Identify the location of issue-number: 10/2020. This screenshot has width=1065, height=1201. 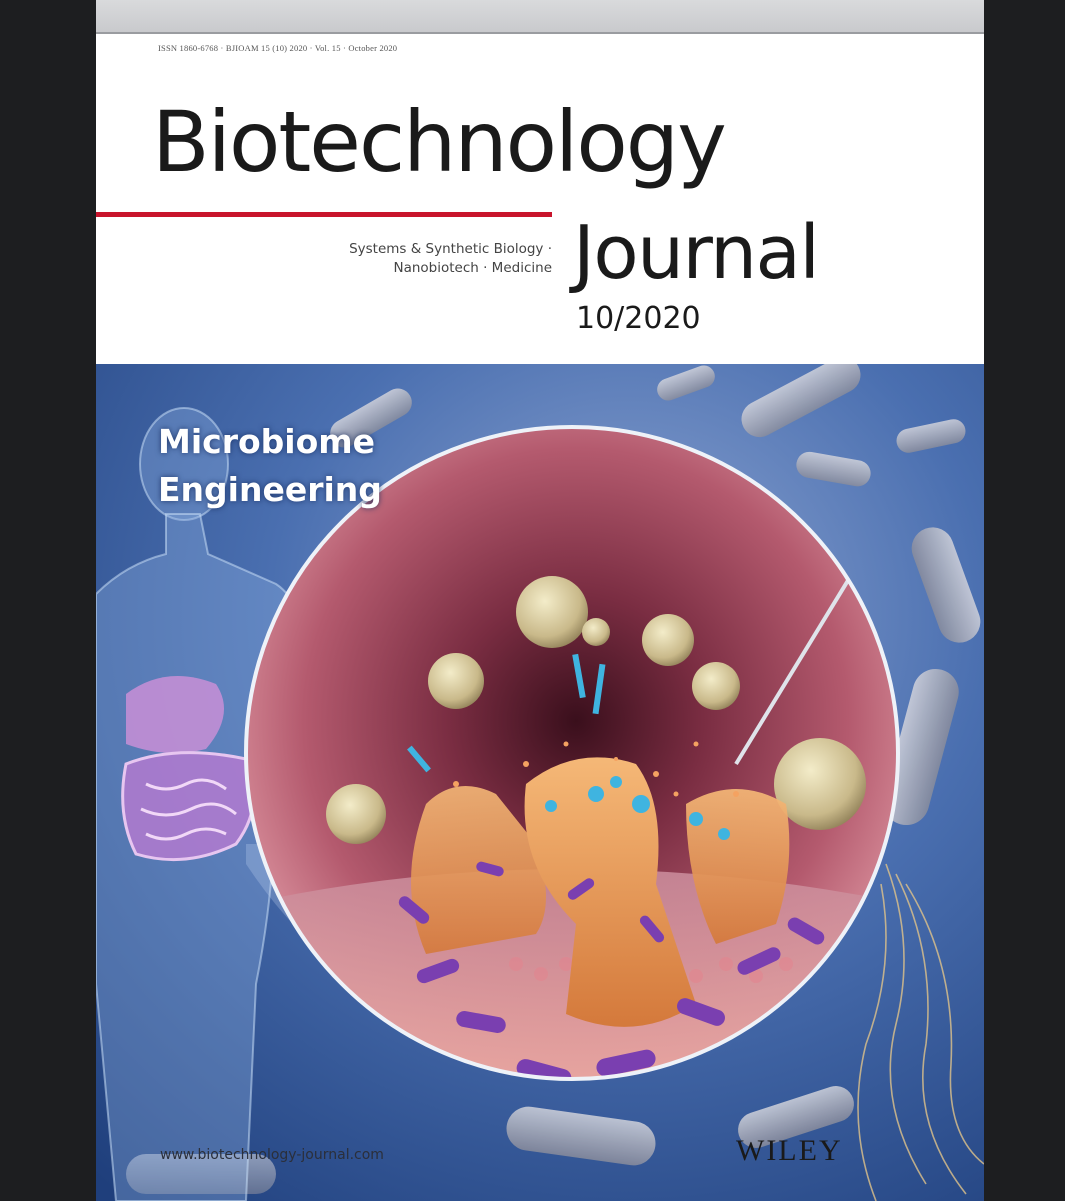
(638, 318).